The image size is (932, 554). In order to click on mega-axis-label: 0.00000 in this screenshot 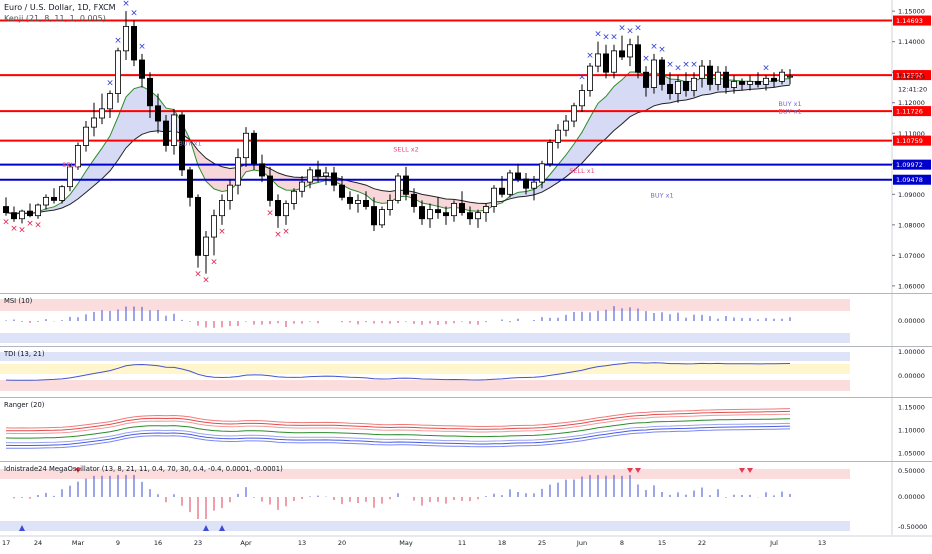, I will do `click(911, 497)`.